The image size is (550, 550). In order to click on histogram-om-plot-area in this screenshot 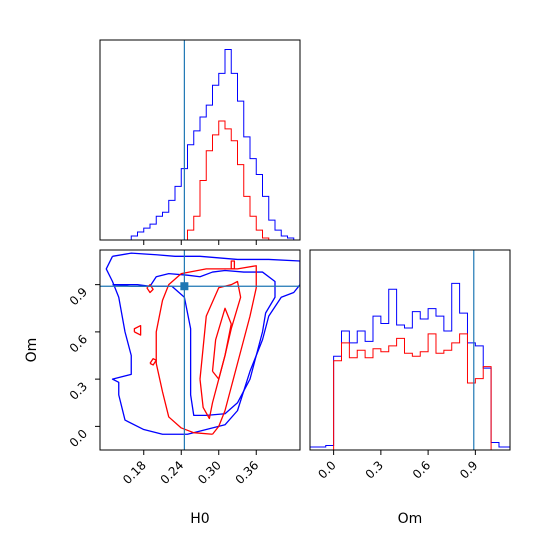, I will do `click(410, 350)`.